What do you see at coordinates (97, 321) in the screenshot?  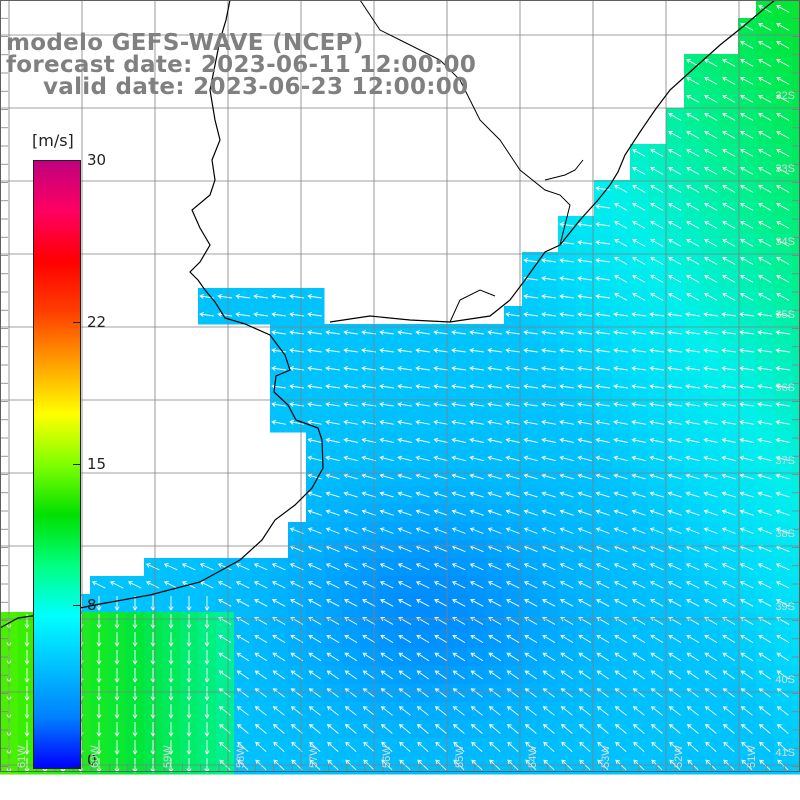 I see `colorbar-tick-label: 22` at bounding box center [97, 321].